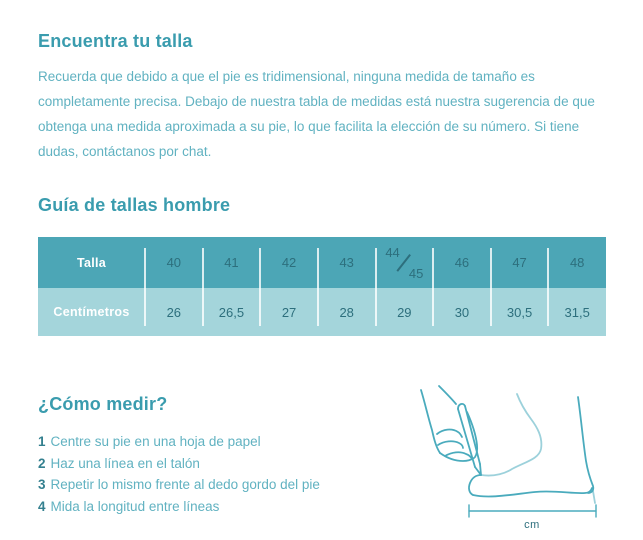 Image resolution: width=643 pixels, height=540 pixels. I want to click on split-size-cell: 44 45, so click(404, 262).